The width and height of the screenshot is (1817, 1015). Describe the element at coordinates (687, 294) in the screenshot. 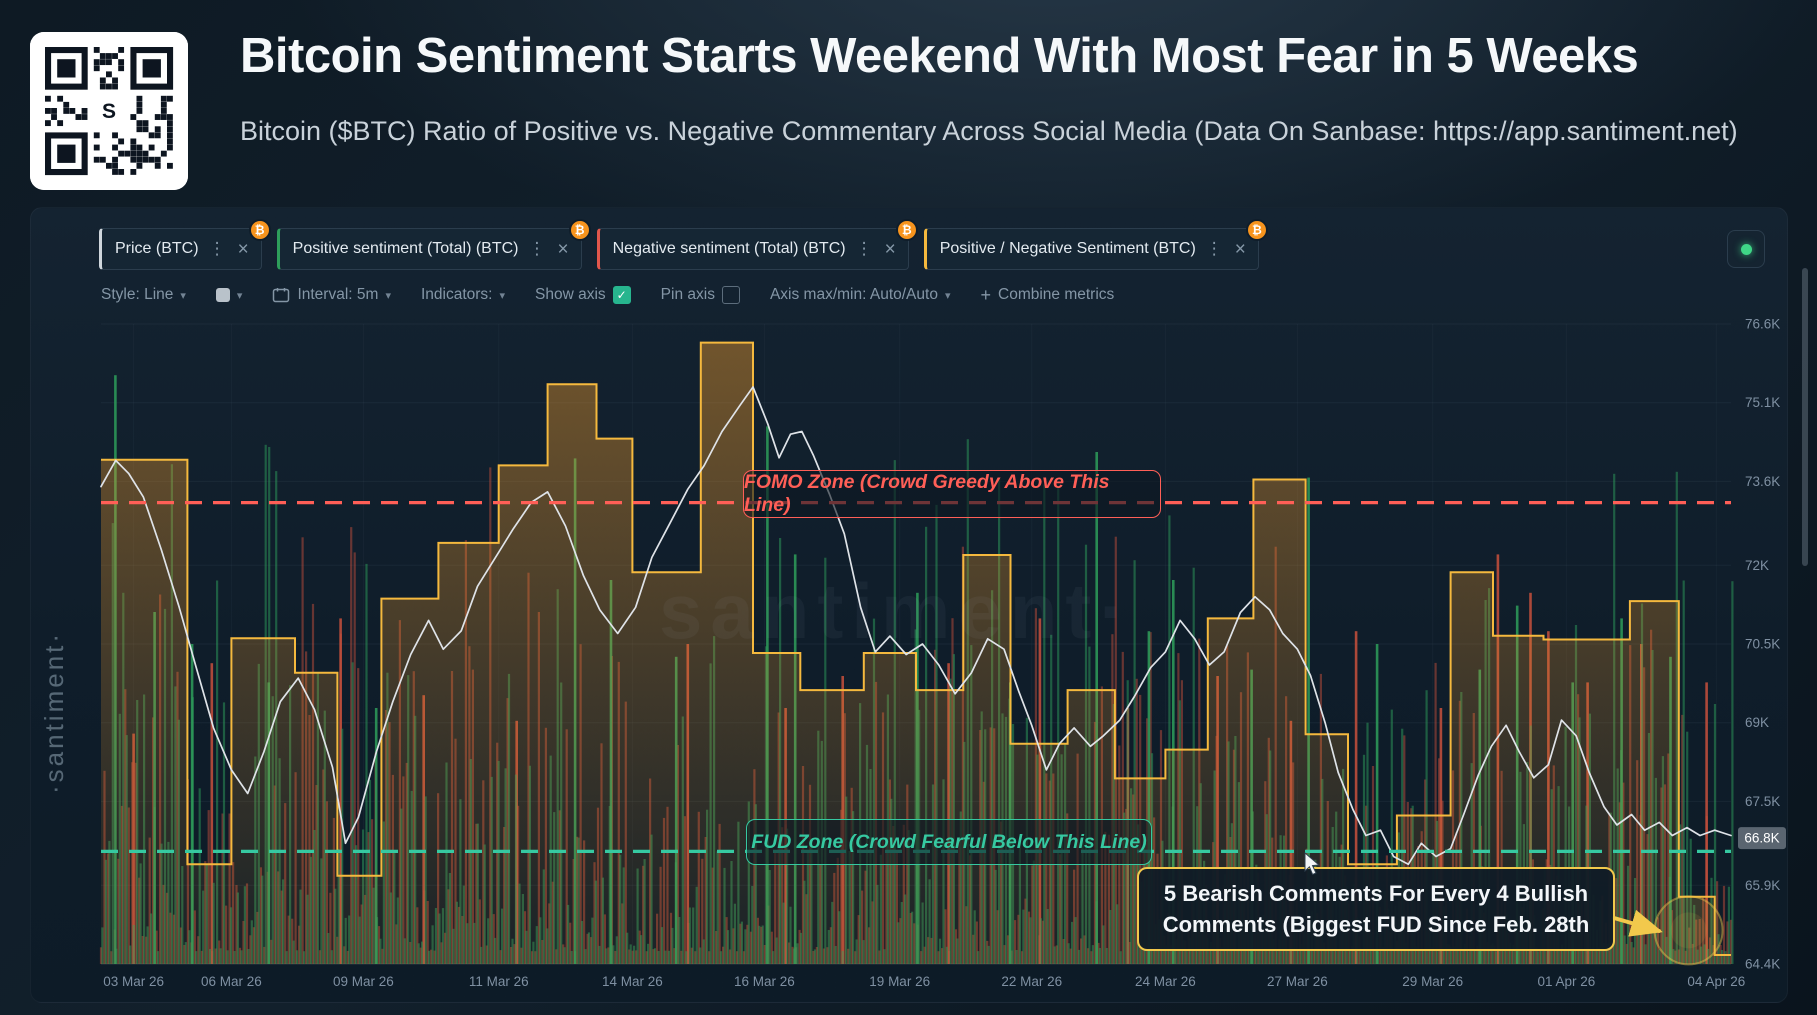

I see `pin-axis-label: Pin axis` at that location.